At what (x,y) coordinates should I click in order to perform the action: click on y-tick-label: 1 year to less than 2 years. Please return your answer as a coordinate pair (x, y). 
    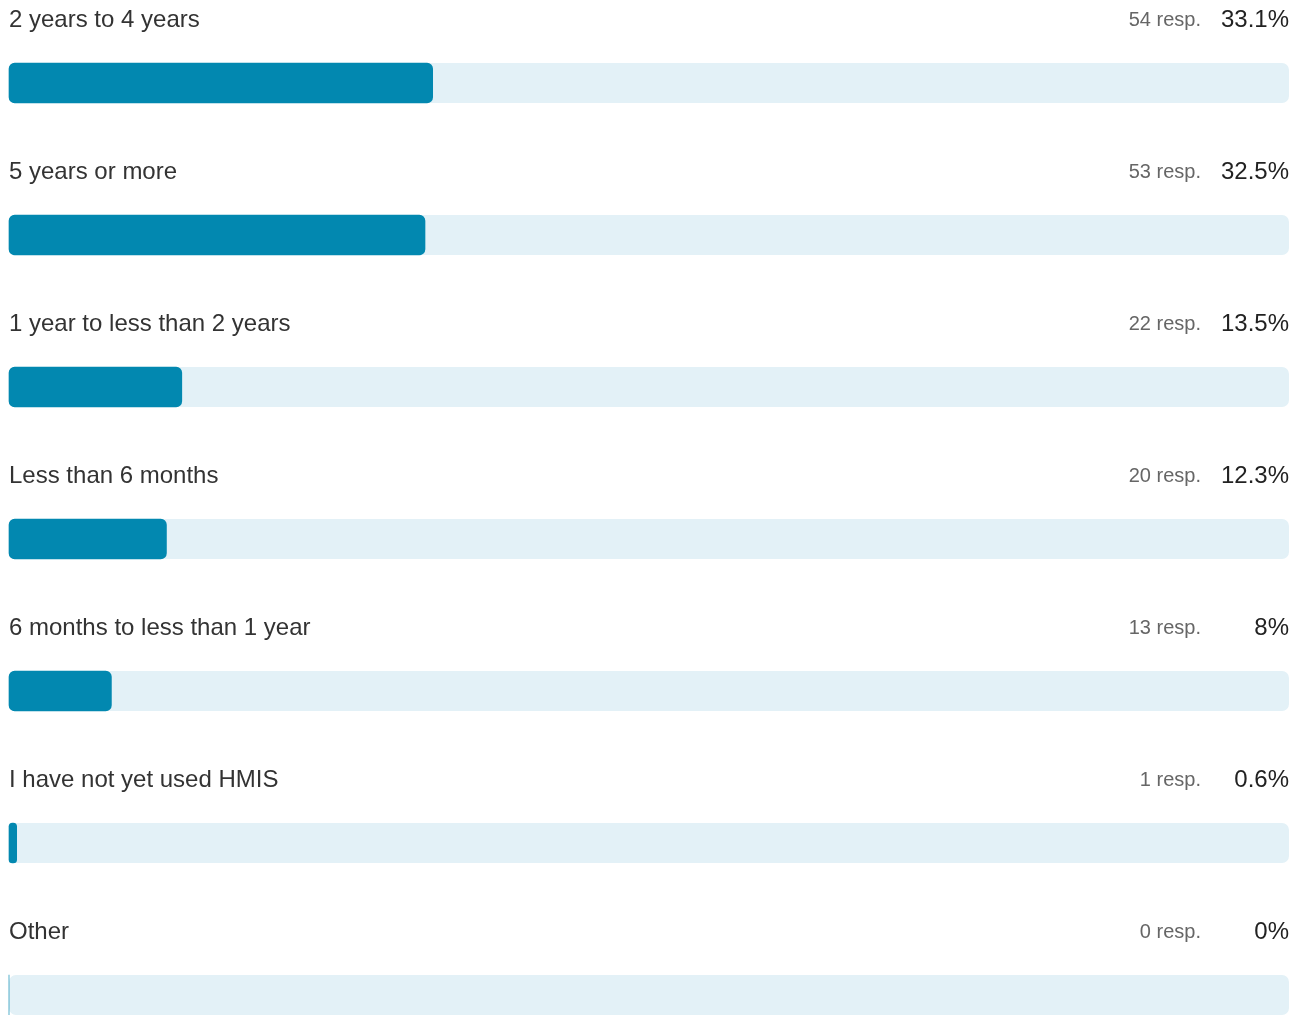
    Looking at the image, I should click on (150, 322).